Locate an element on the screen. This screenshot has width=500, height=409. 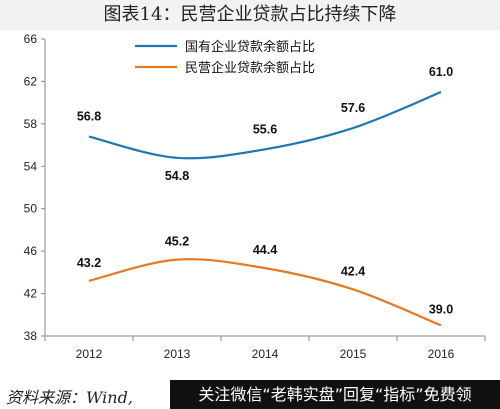
x-tick-label: 2016 is located at coordinates (441, 354).